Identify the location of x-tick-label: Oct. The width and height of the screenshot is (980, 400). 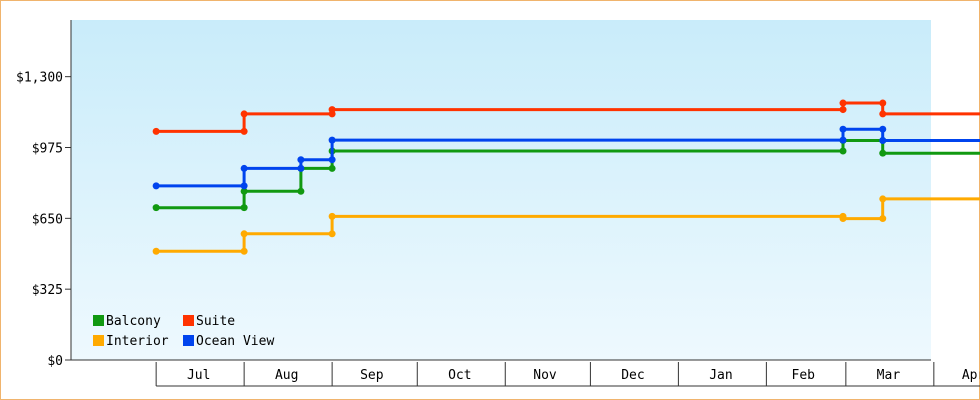
(459, 375).